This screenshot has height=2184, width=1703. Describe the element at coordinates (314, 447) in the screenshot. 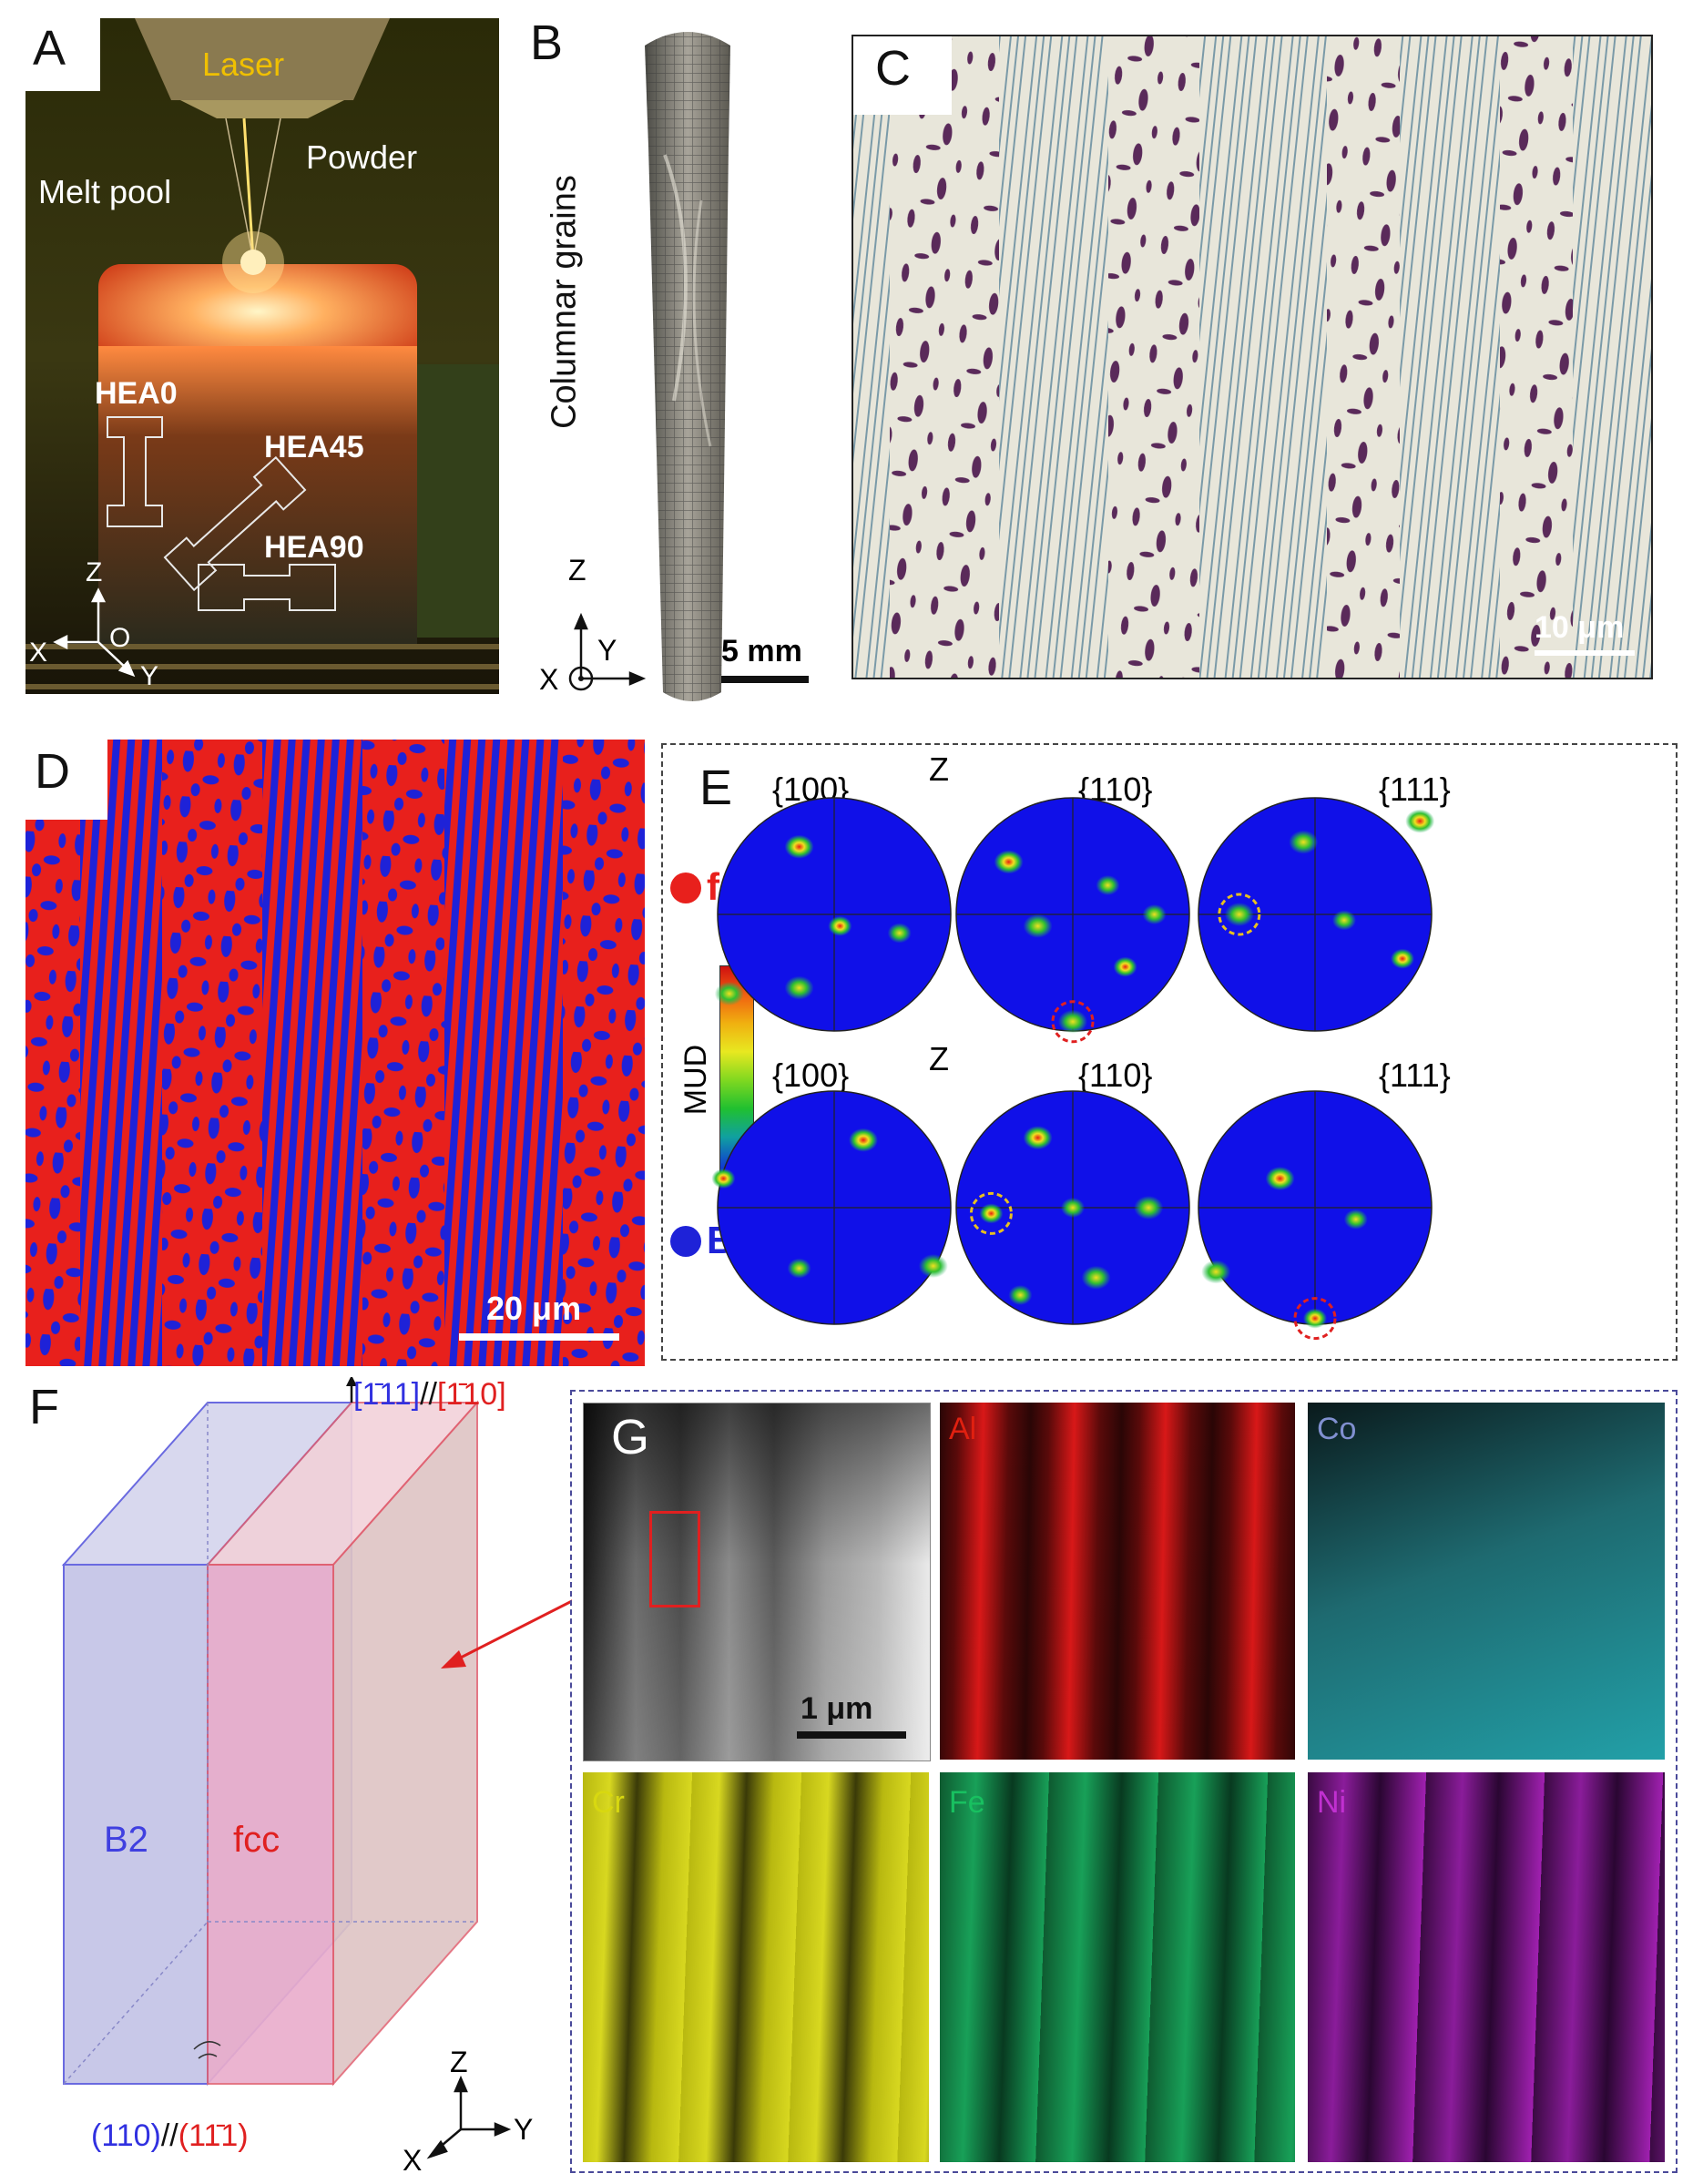

I see `hea45-label: HEA45` at that location.